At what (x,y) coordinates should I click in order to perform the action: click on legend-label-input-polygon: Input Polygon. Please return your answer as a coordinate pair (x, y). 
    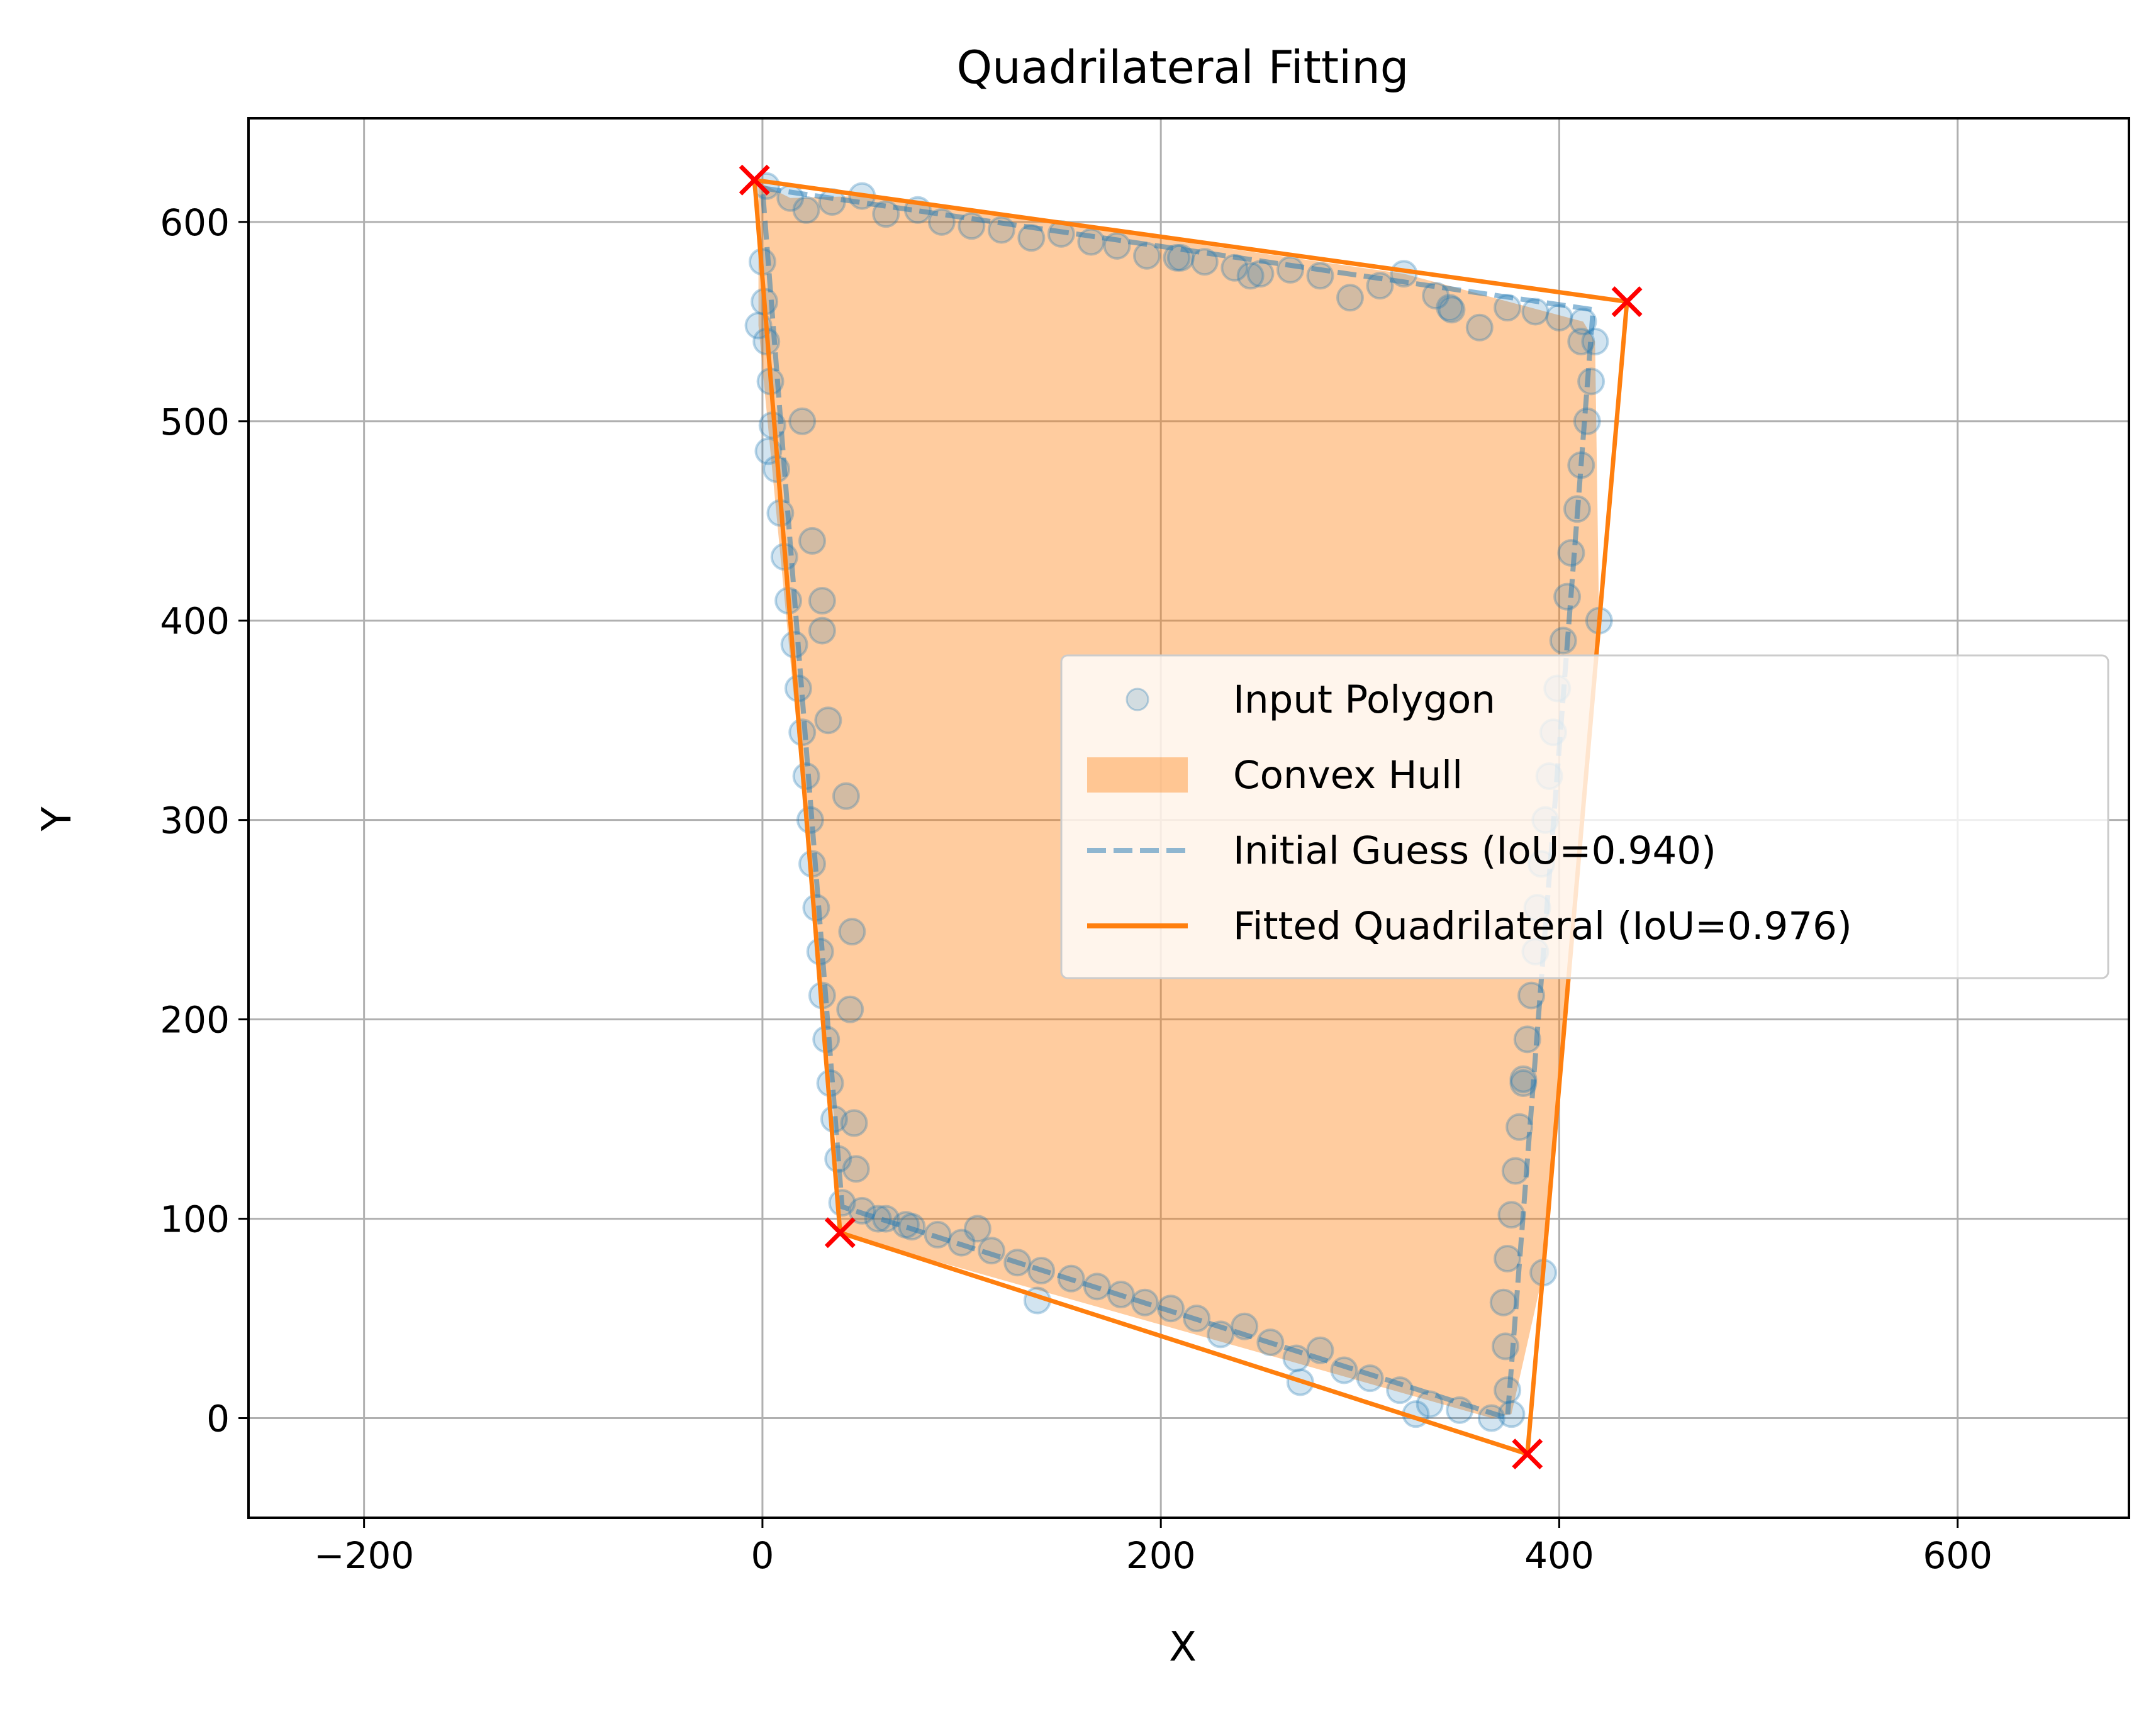
    Looking at the image, I should click on (1364, 699).